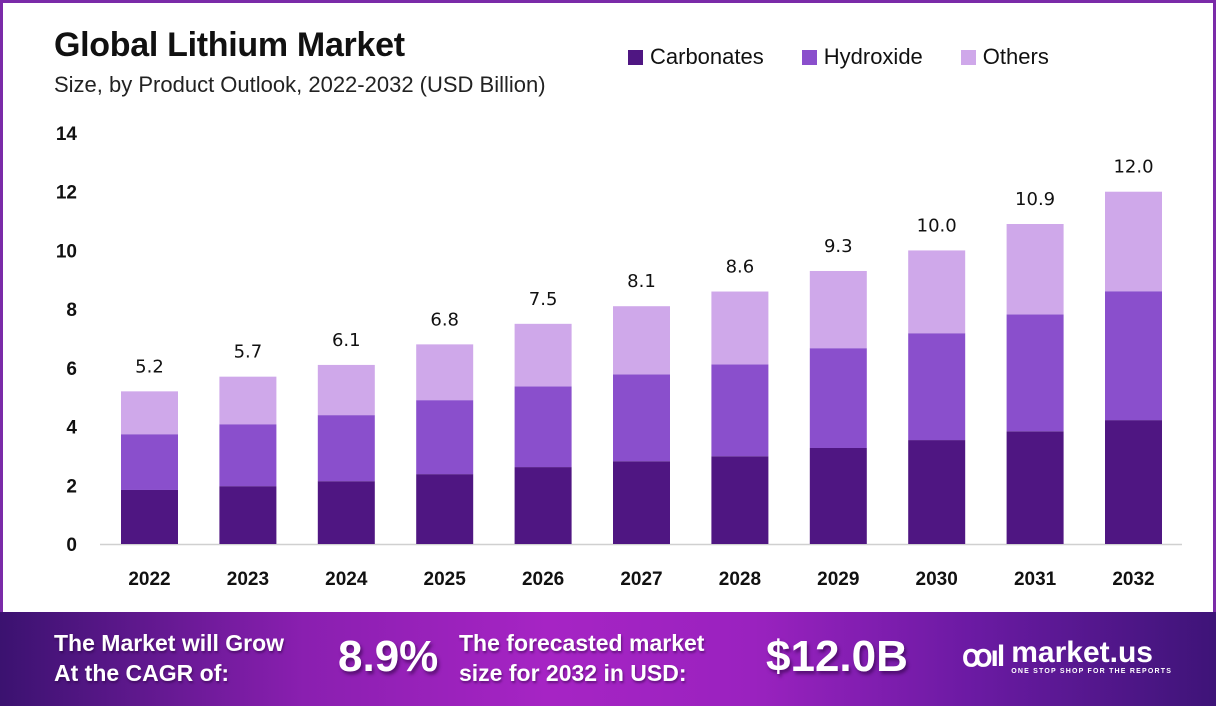  I want to click on logo-mark-icon: ꝏıl, so click(983, 656).